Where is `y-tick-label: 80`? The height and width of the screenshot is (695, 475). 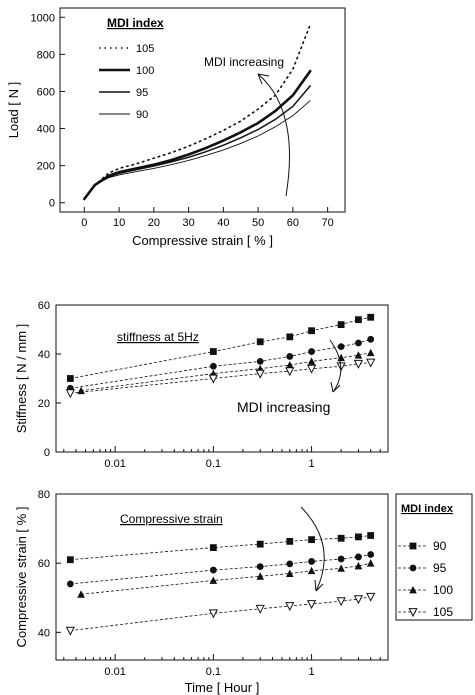 y-tick-label: 80 is located at coordinates (44, 495).